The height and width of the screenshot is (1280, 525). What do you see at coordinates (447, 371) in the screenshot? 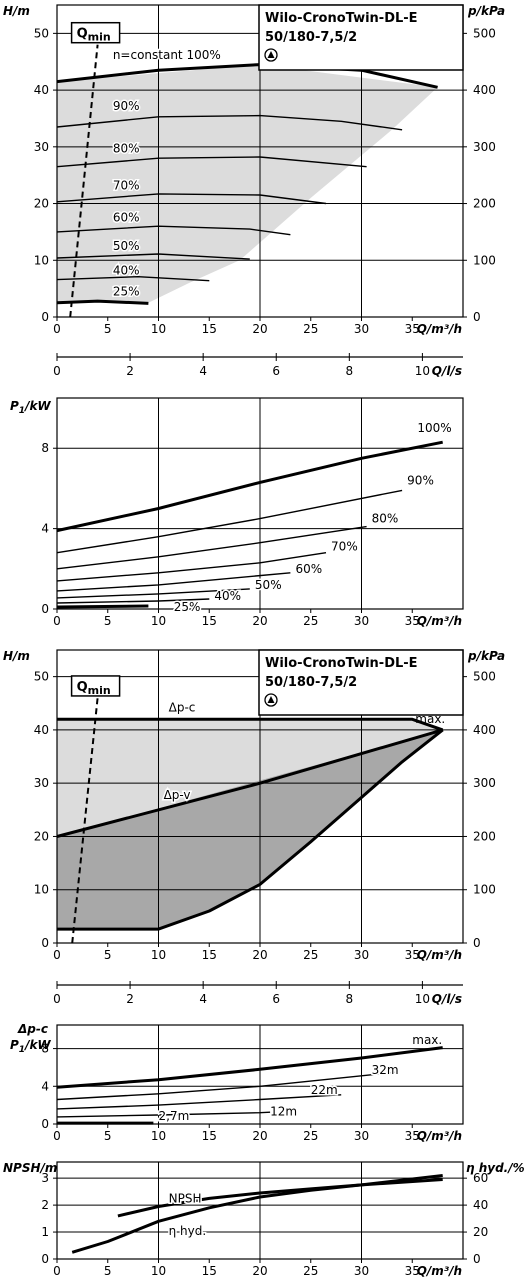
I see `x2-axis-label: Q/l/s` at bounding box center [447, 371].